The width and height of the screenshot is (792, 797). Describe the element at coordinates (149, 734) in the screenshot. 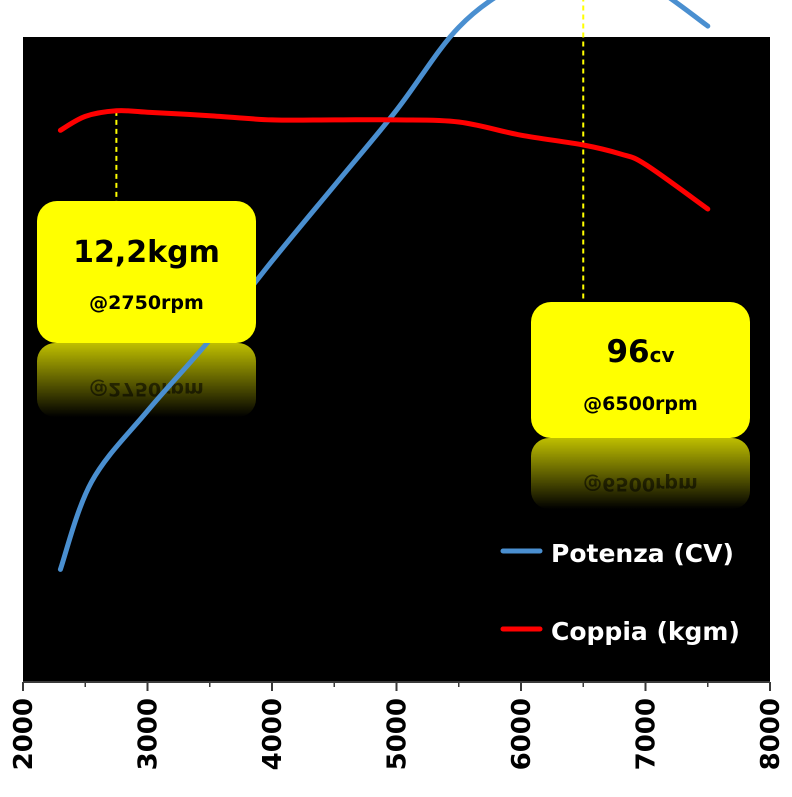

I see `x-tick-label: 3000` at that location.